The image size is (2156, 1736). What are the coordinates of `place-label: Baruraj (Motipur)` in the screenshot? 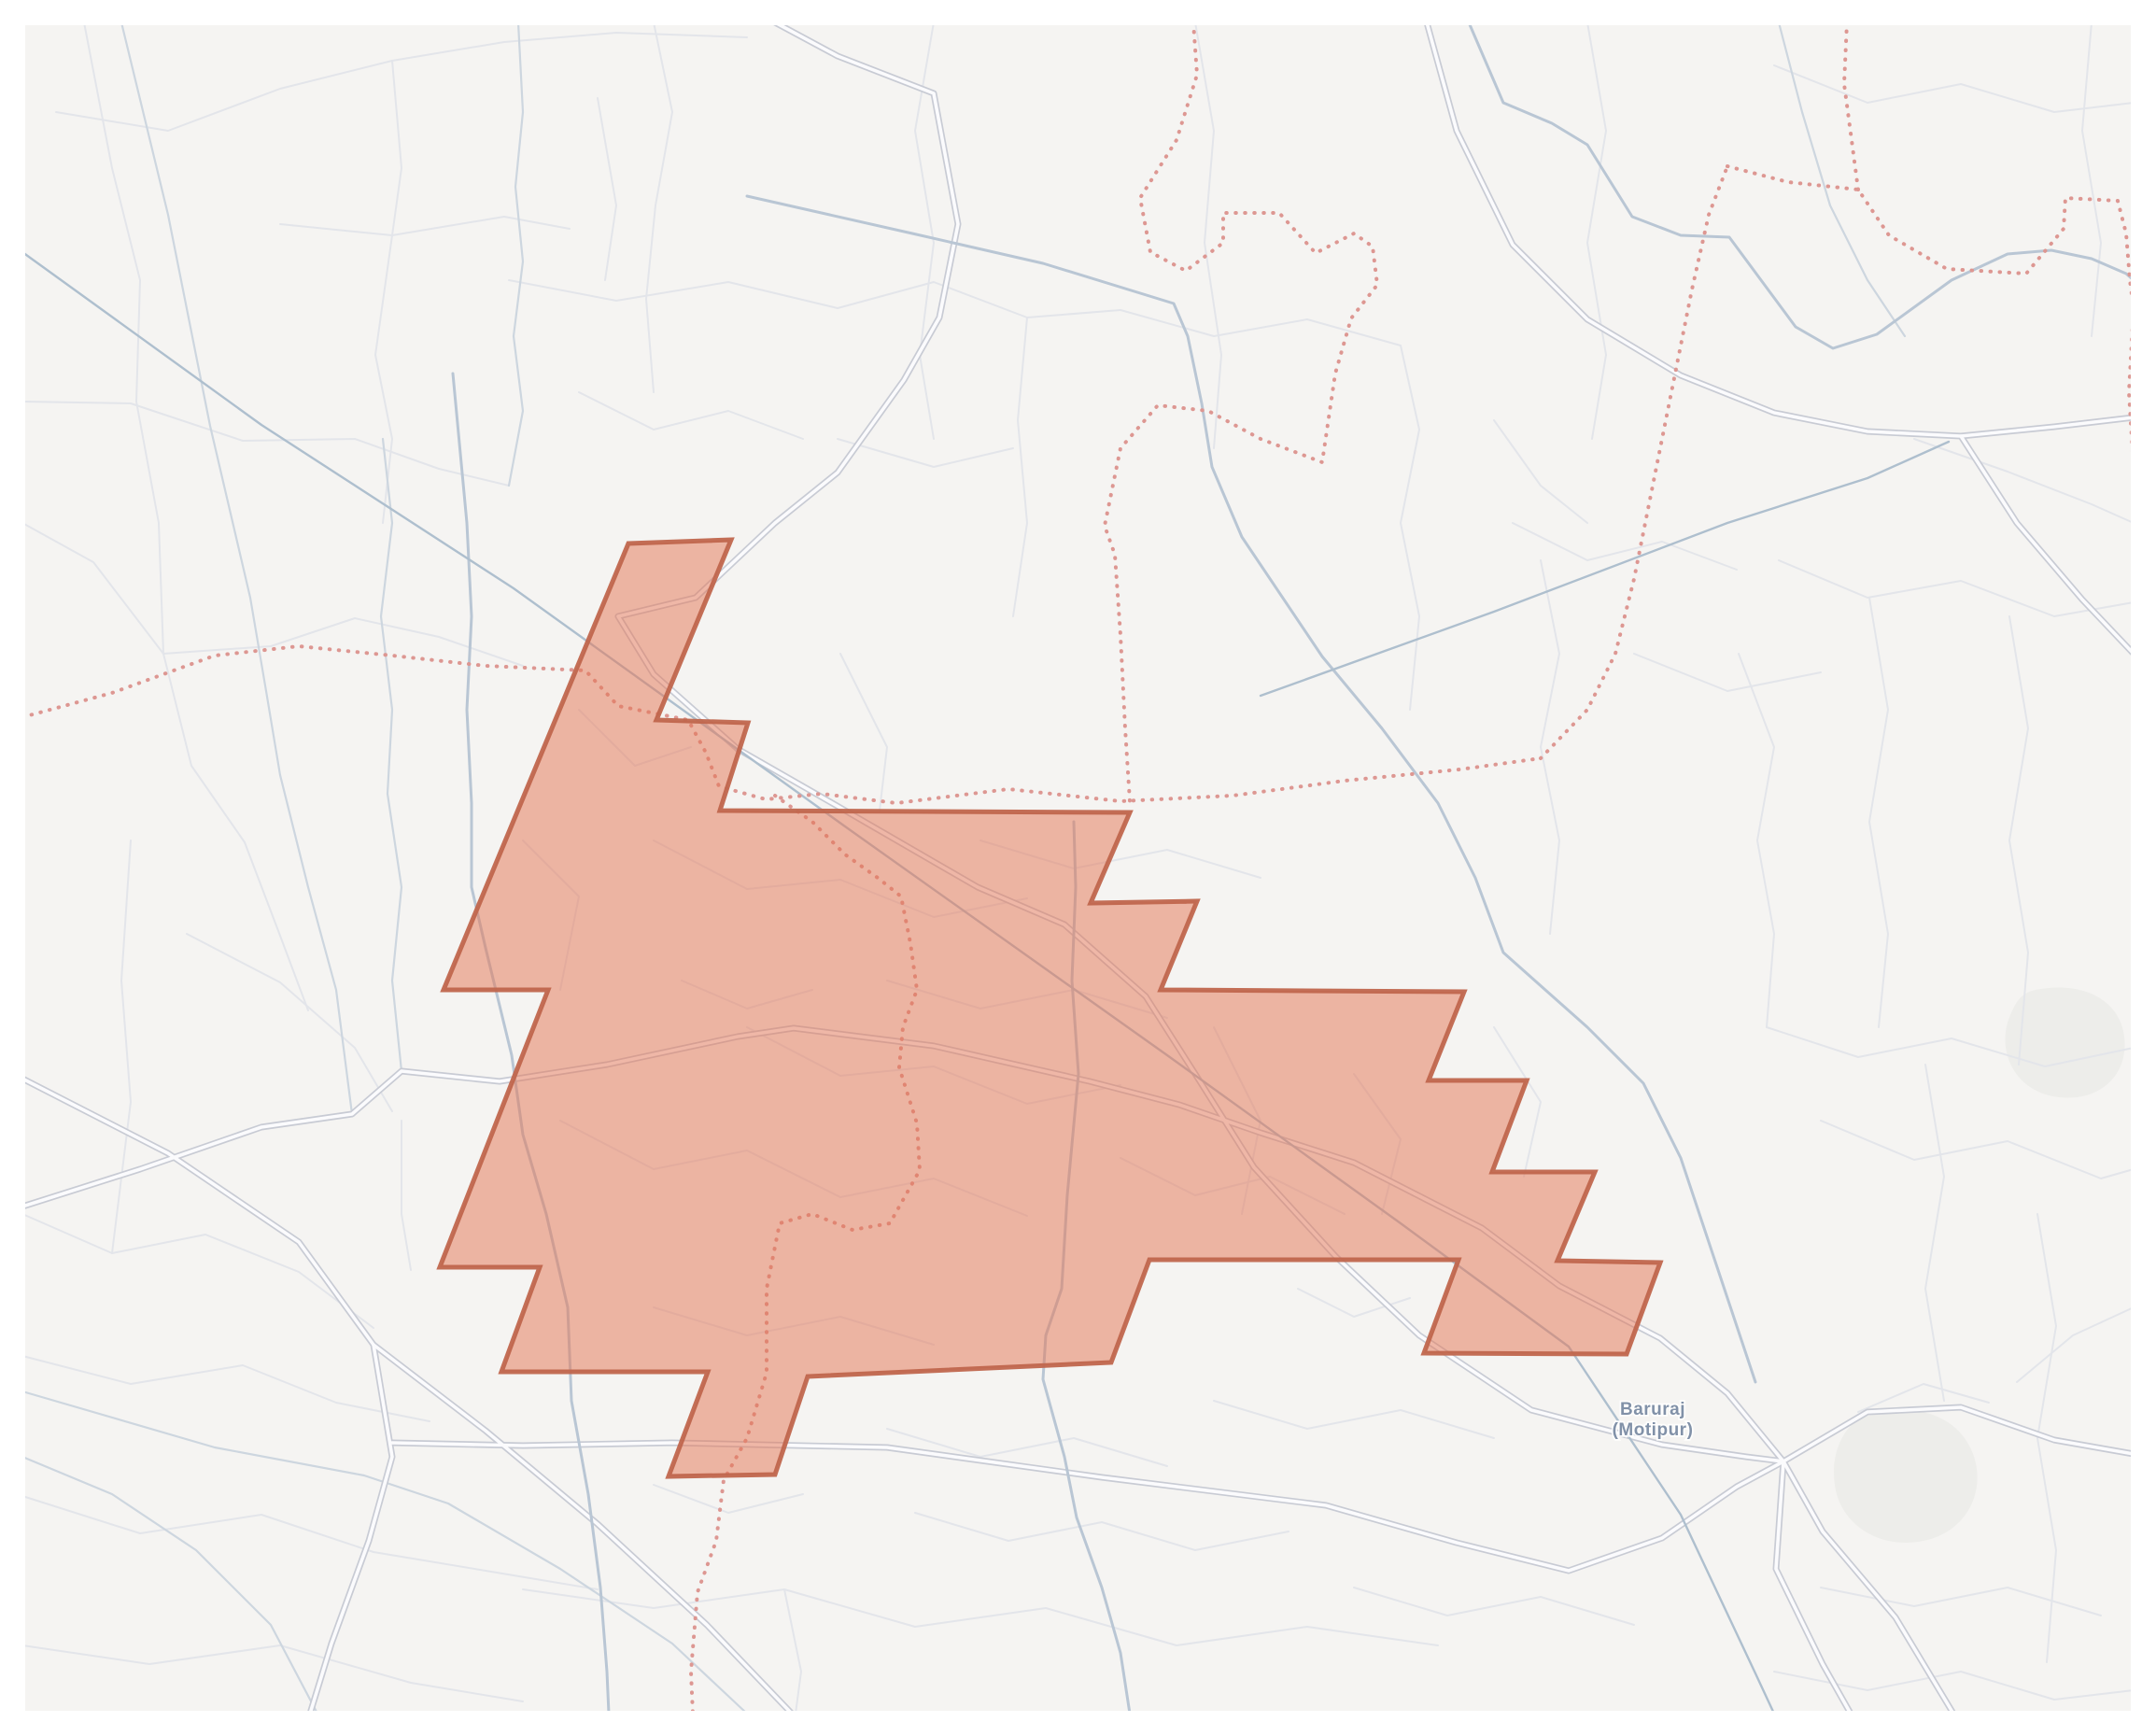 It's located at (1653, 1420).